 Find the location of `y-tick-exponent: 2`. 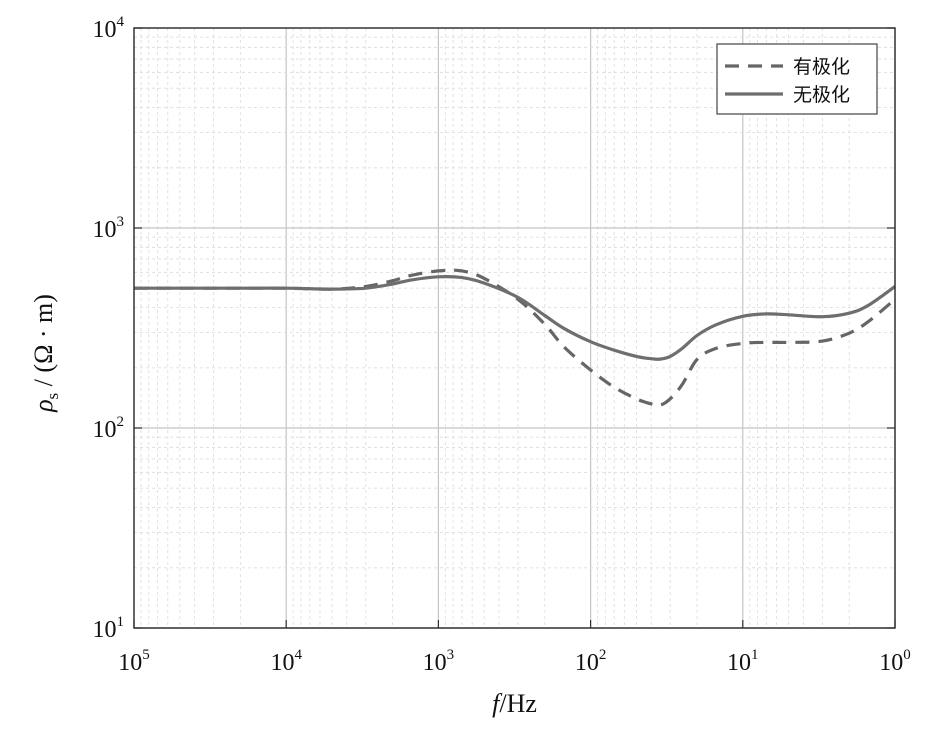

y-tick-exponent: 2 is located at coordinates (121, 422).